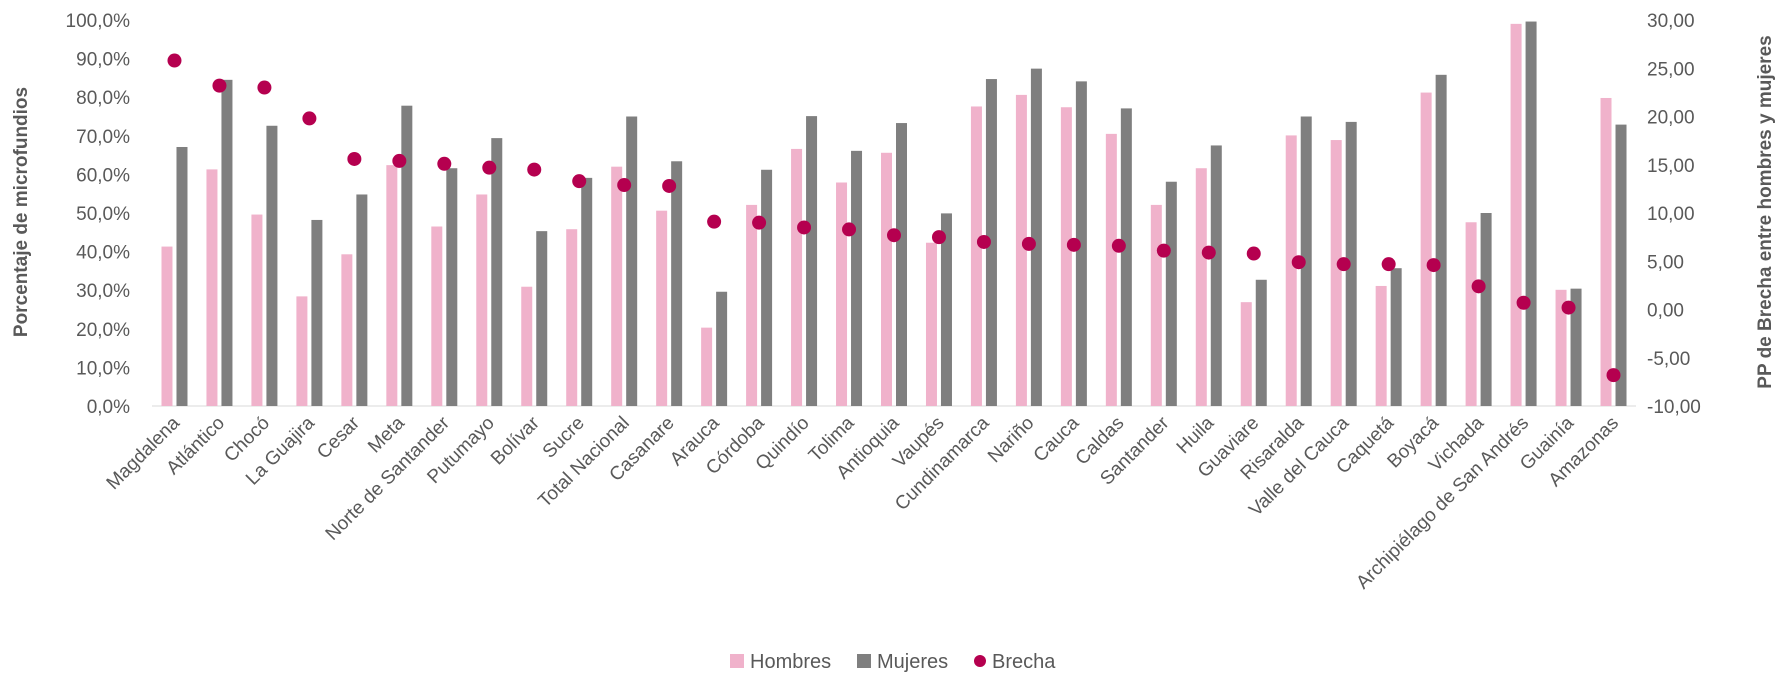 This screenshot has height=677, width=1784. I want to click on y2-tick-label: -5,00, so click(1668, 359).